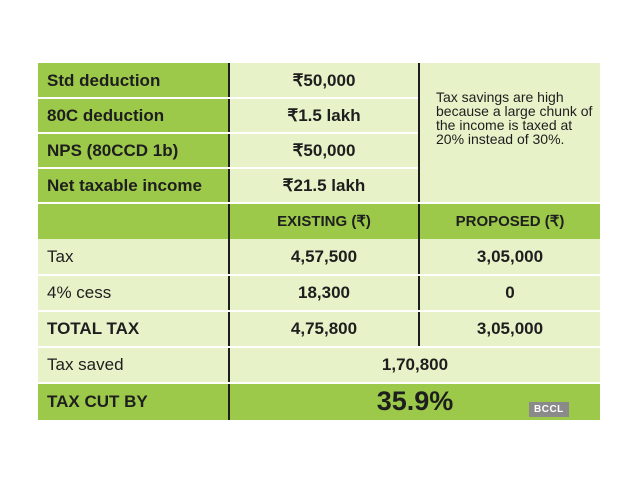 The width and height of the screenshot is (640, 478). What do you see at coordinates (324, 150) in the screenshot?
I see `row-nps-value: ₹50,000` at bounding box center [324, 150].